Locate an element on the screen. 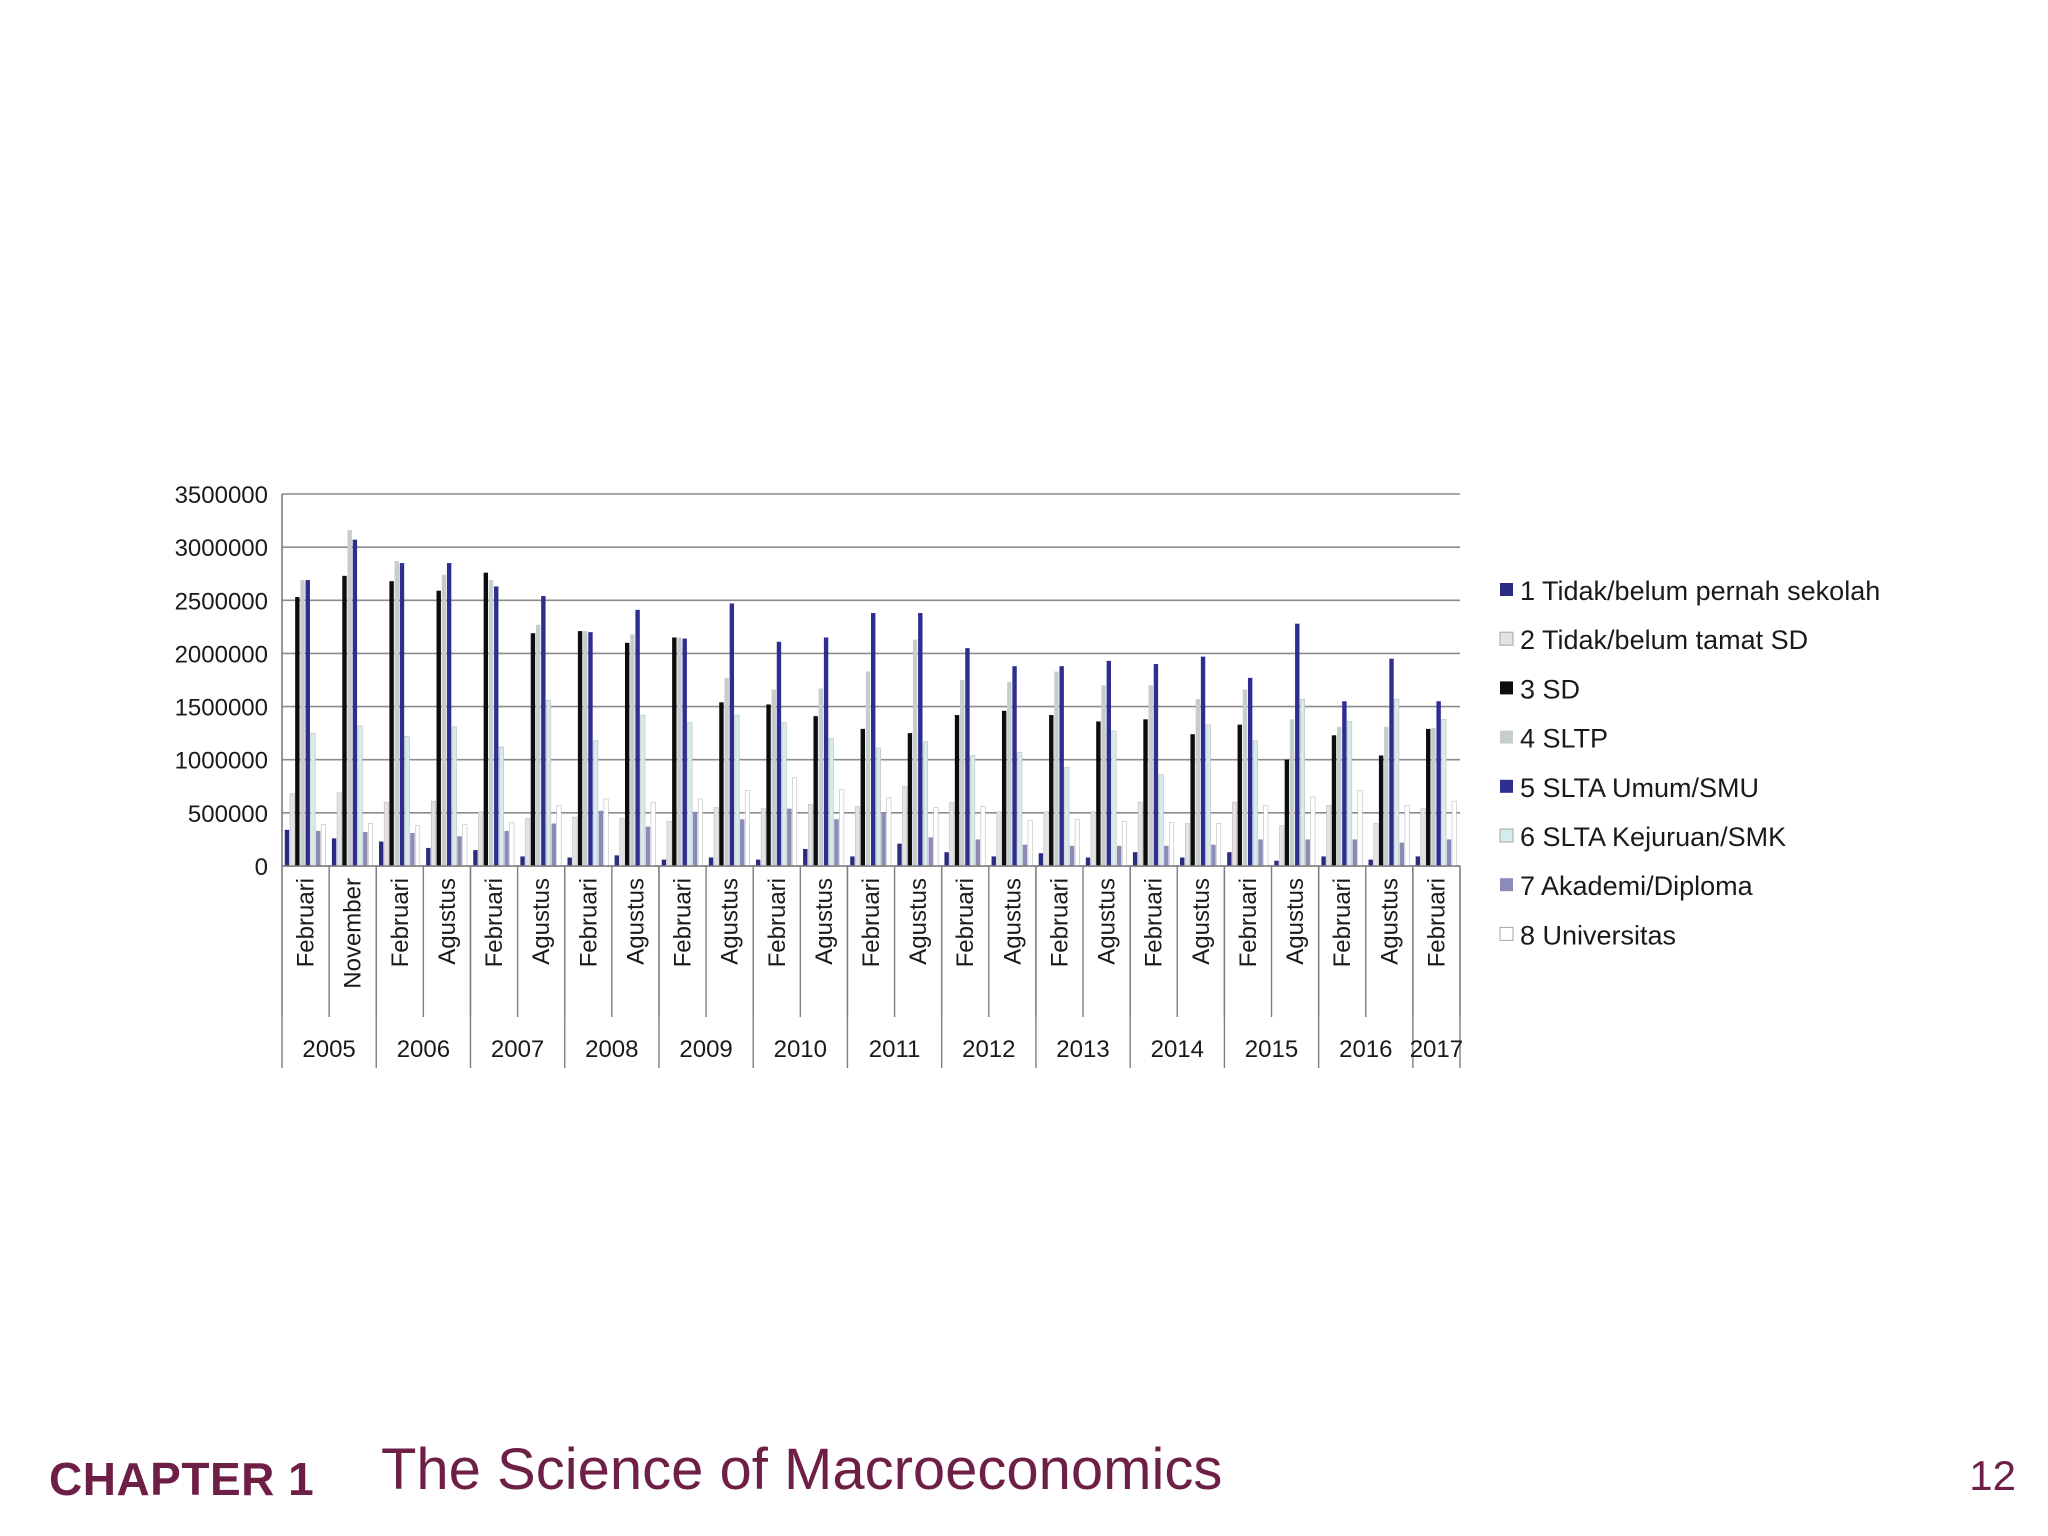 The height and width of the screenshot is (1536, 2048). legend-label: 1 Tidak/belum pernah sekolah is located at coordinates (1700, 591).